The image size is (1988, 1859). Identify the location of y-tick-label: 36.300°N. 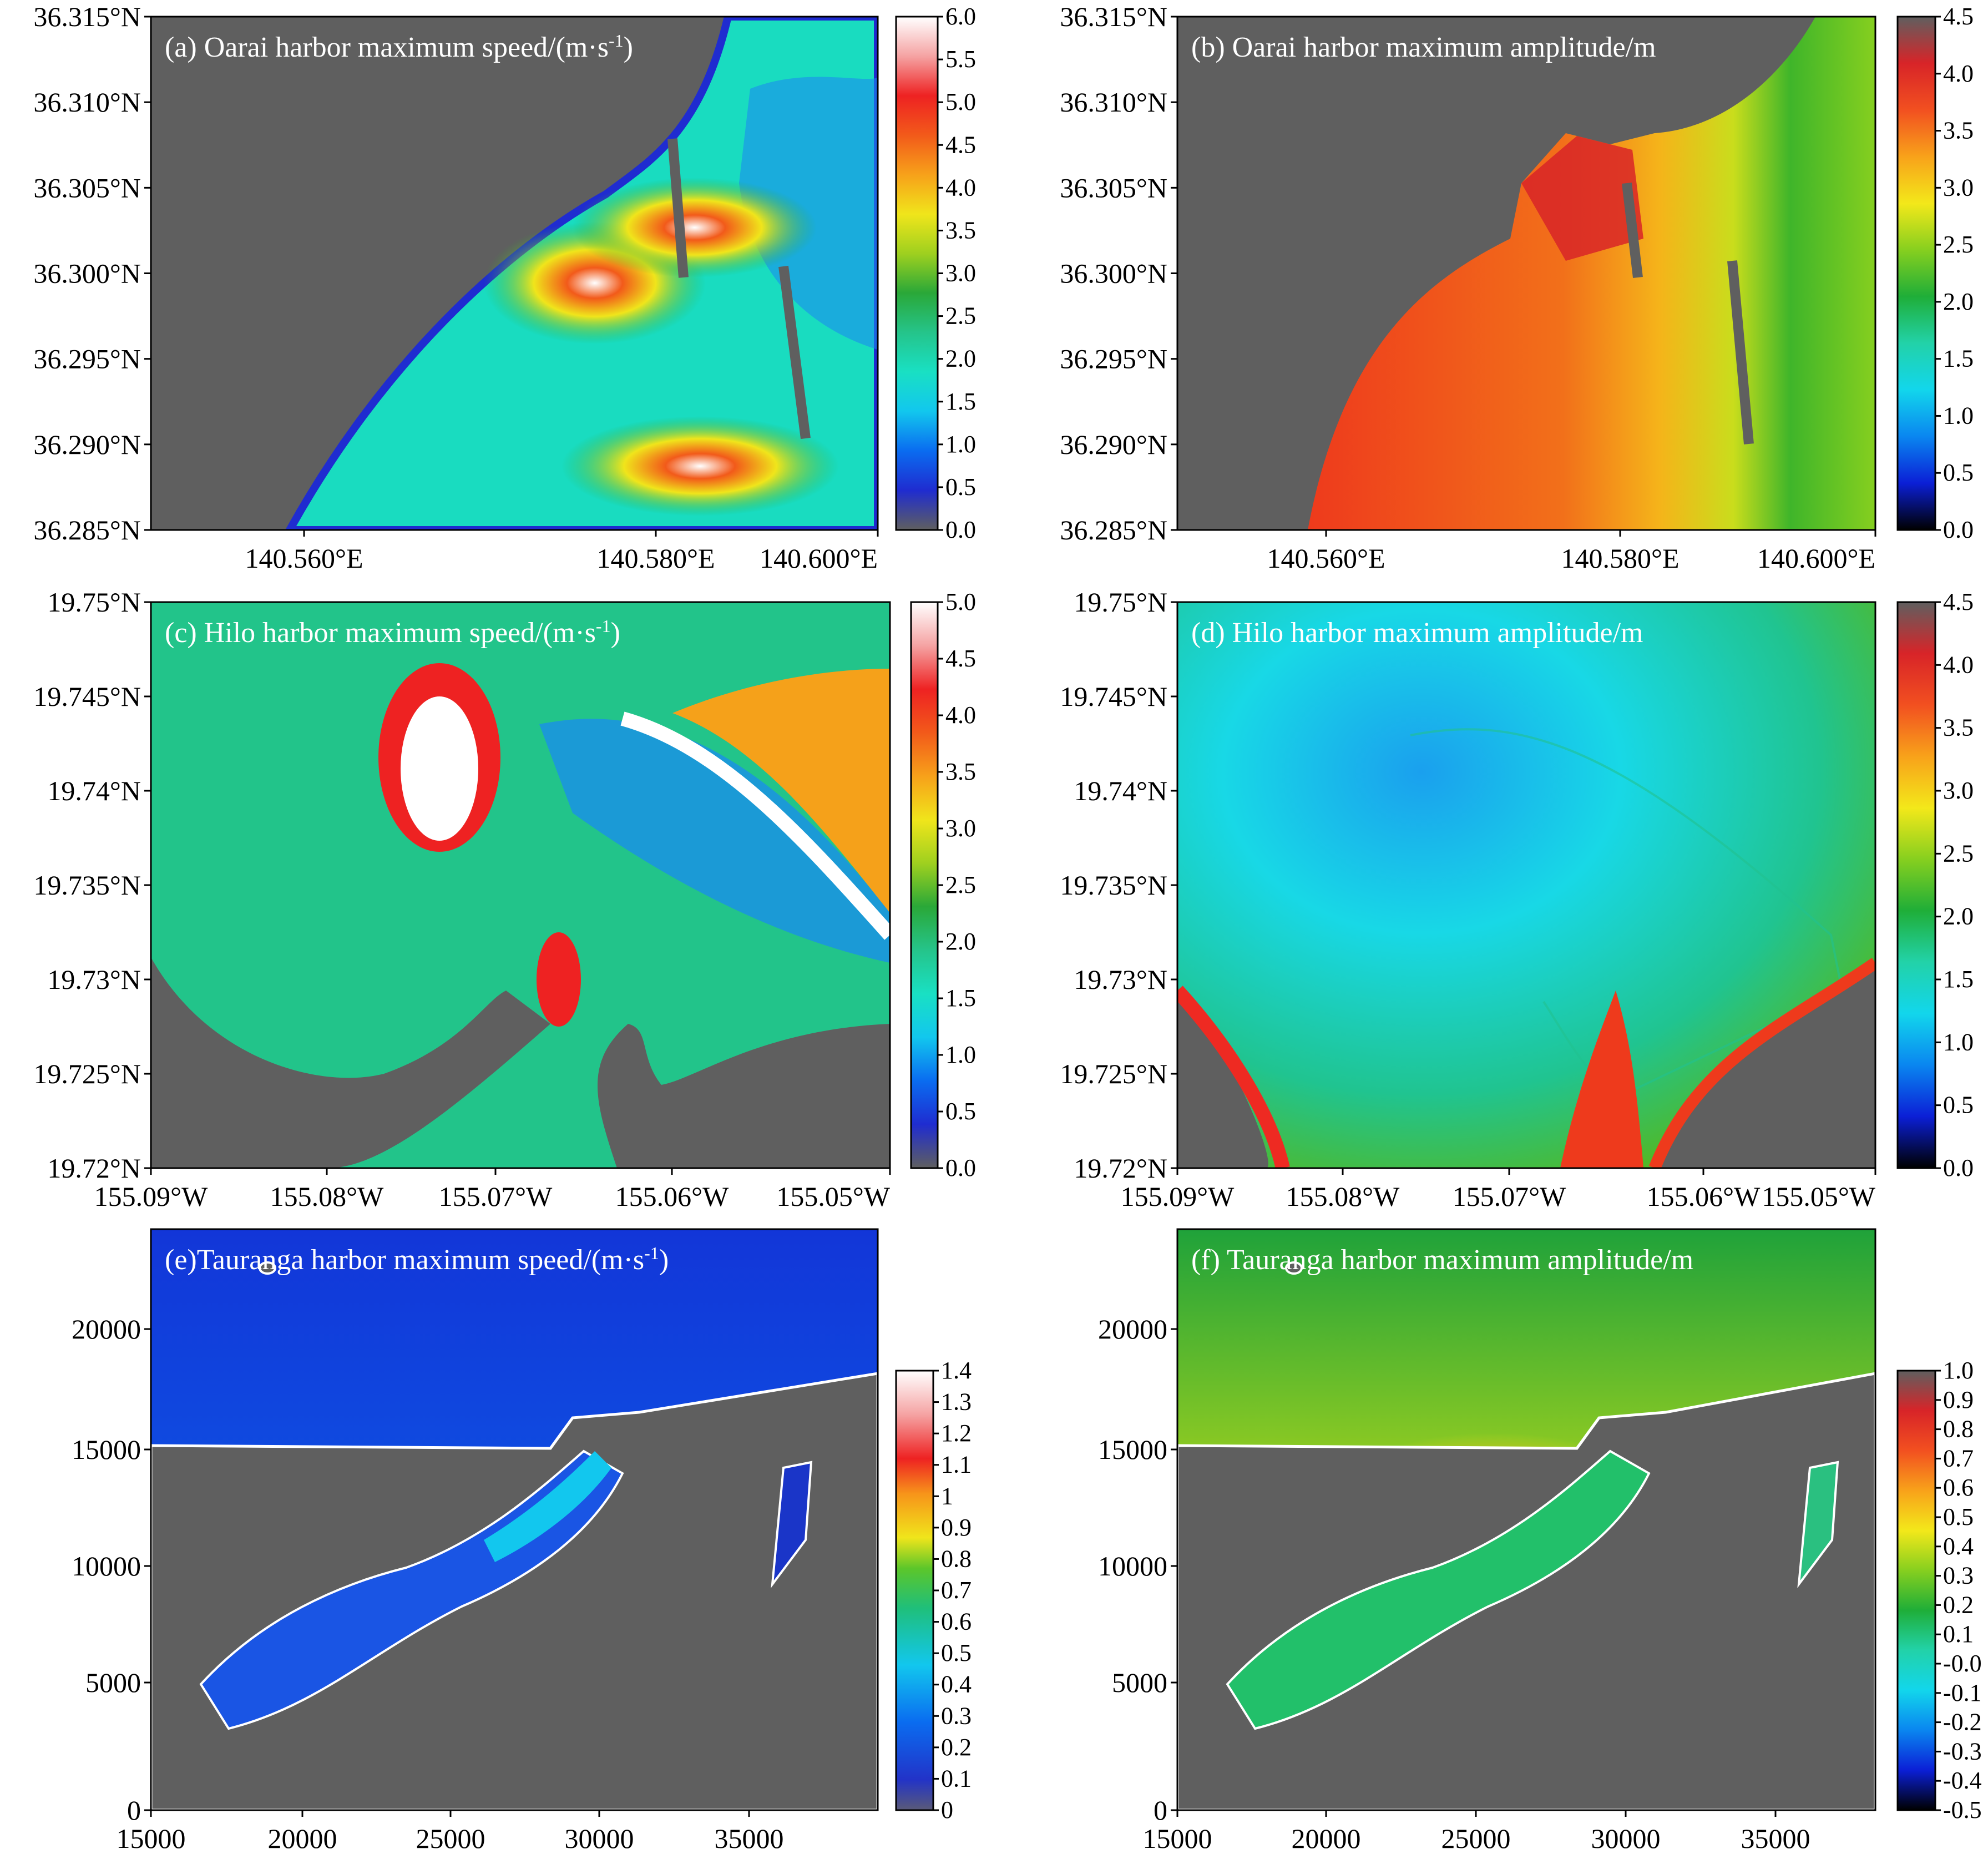
(1113, 273).